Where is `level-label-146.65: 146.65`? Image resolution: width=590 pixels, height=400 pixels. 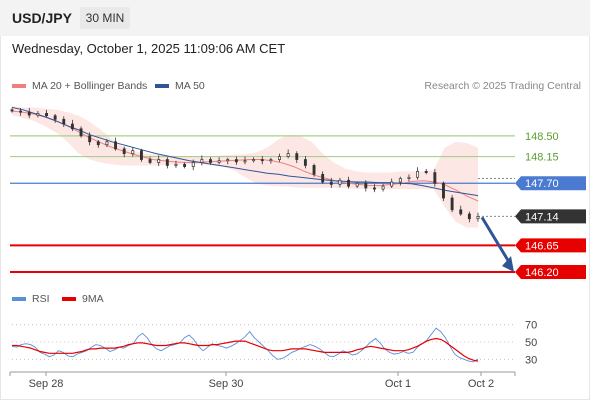
level-label-146.65: 146.65 is located at coordinates (542, 246).